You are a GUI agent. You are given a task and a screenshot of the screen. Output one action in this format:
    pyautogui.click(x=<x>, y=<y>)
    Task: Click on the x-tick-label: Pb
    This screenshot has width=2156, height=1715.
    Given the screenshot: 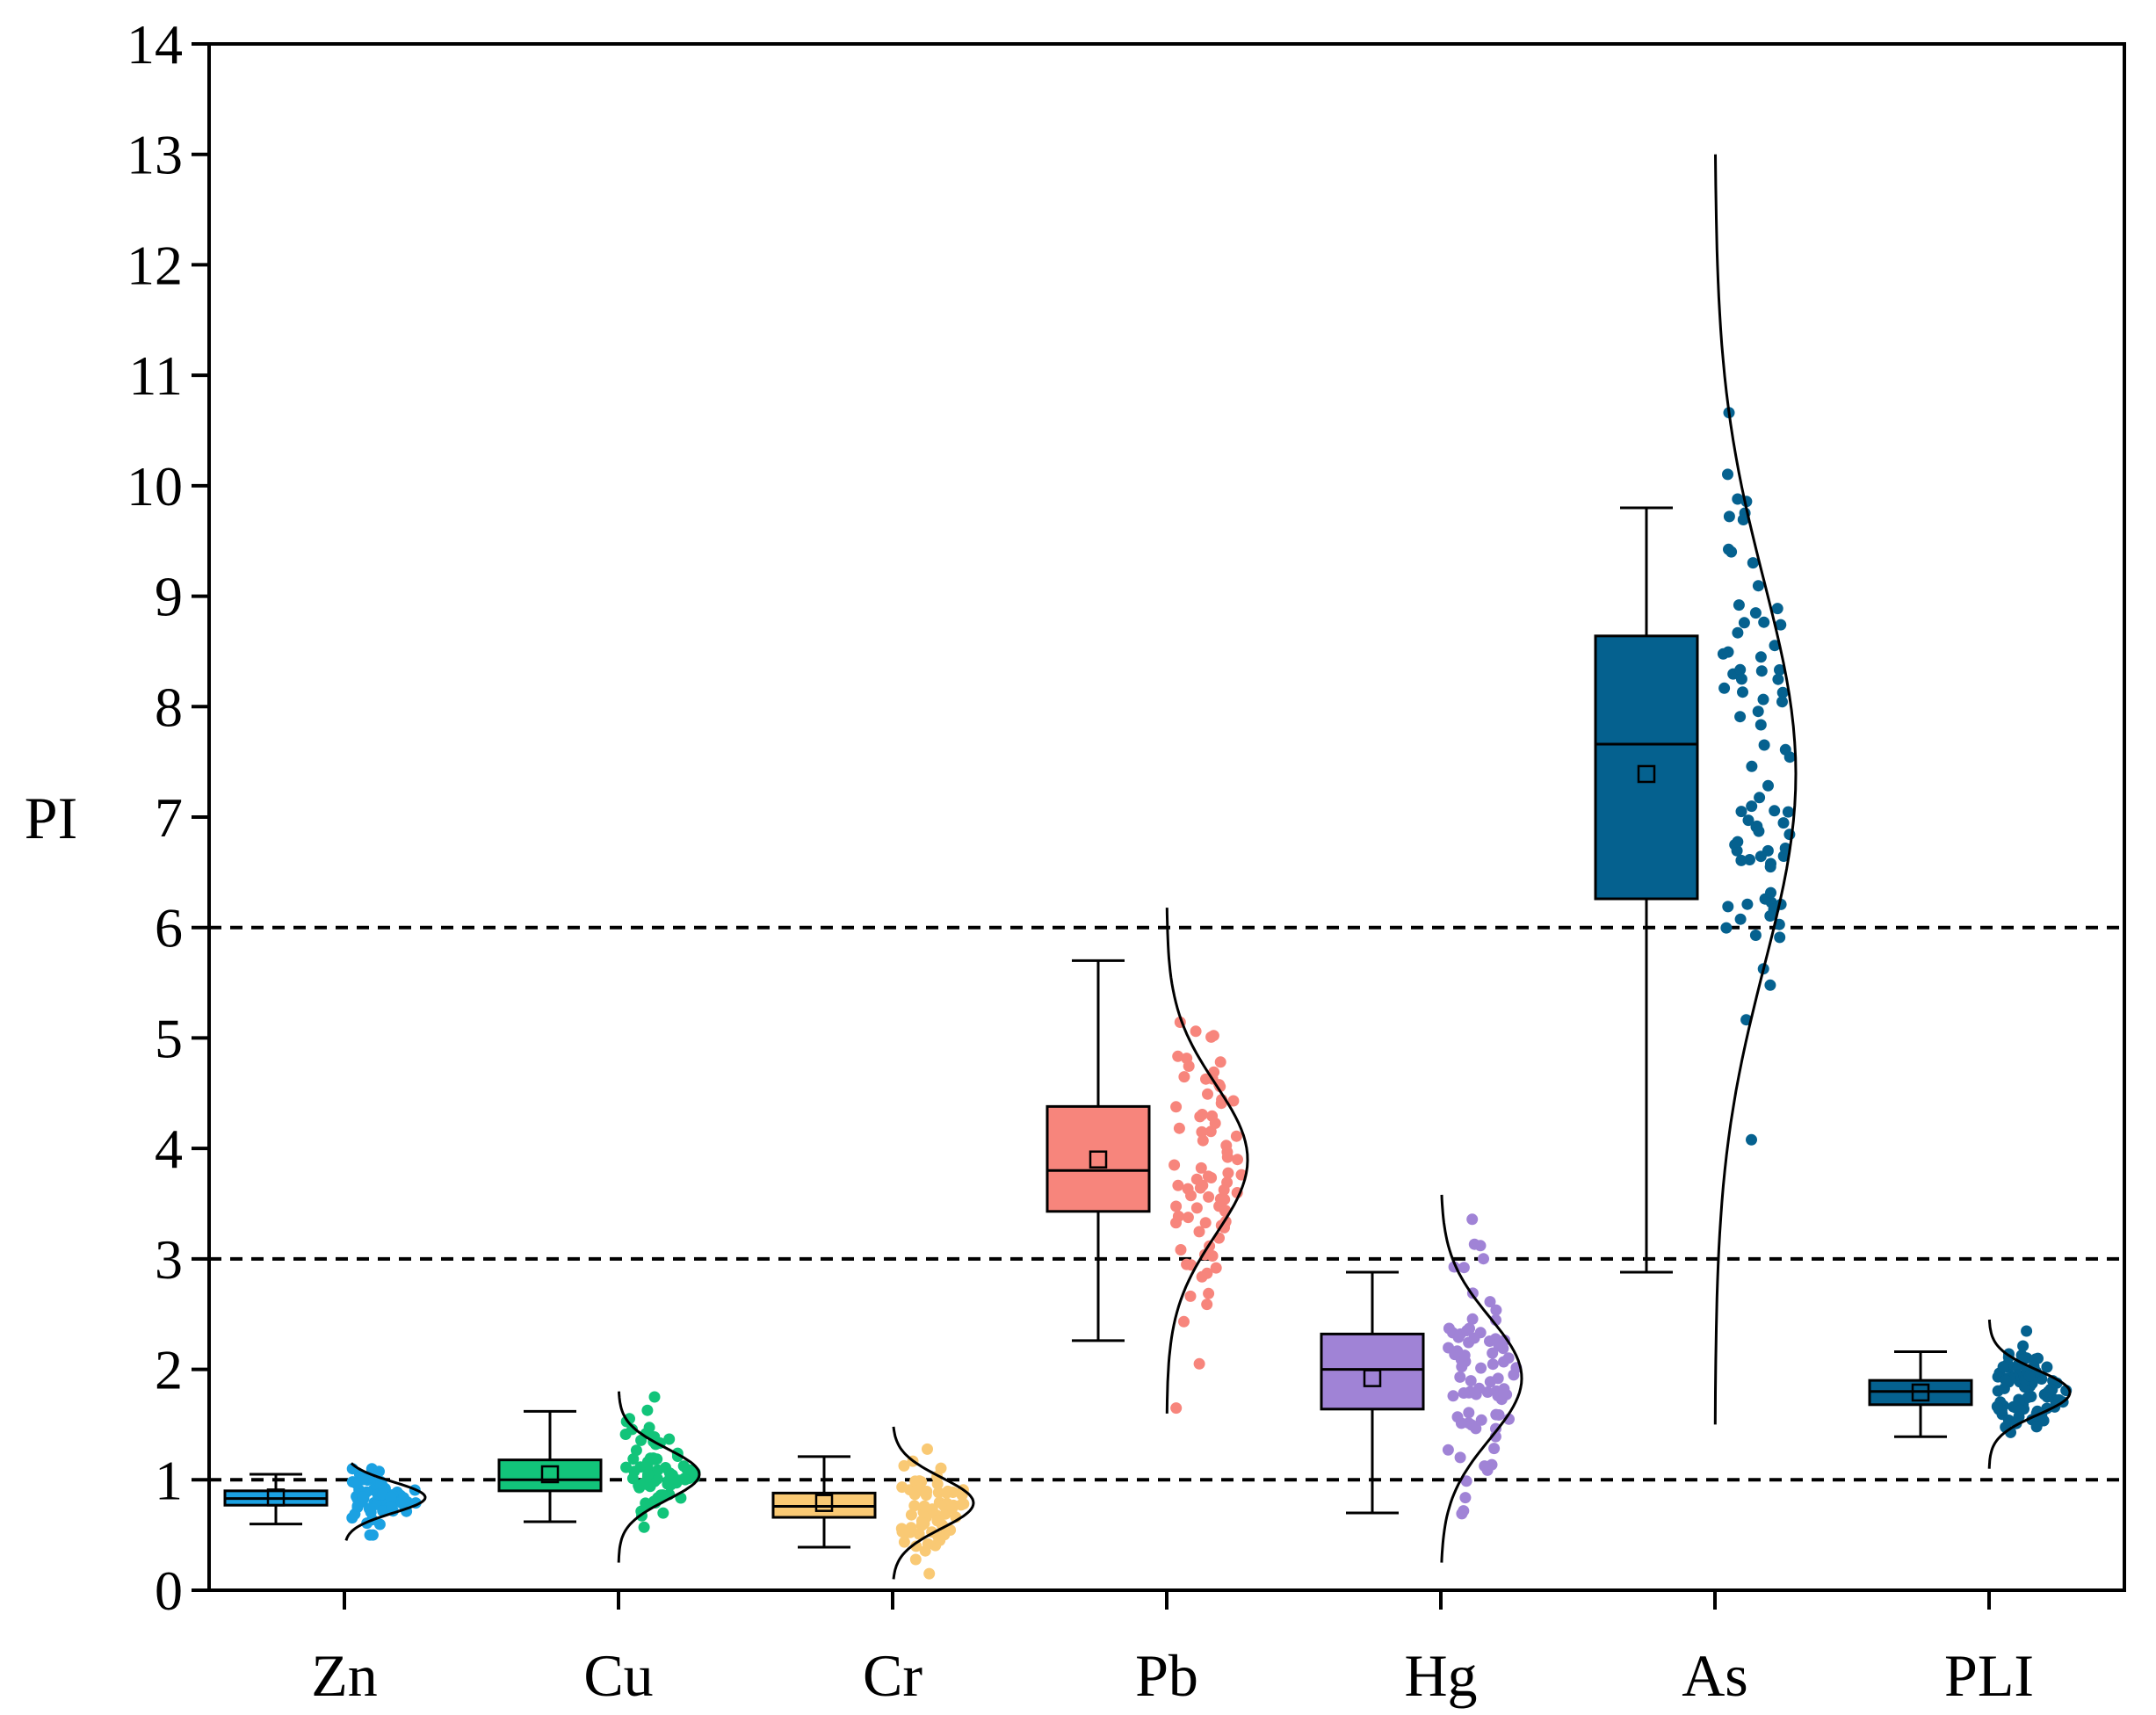 What is the action you would take?
    pyautogui.click(x=1167, y=1675)
    